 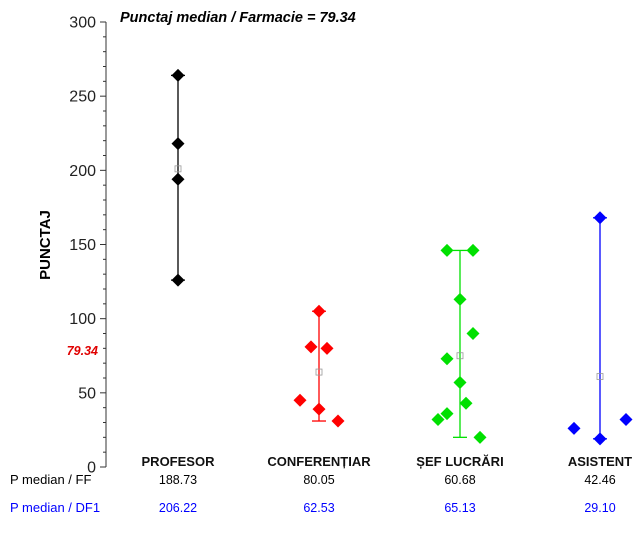 I want to click on table-row-label: P median / FF, so click(x=50, y=479).